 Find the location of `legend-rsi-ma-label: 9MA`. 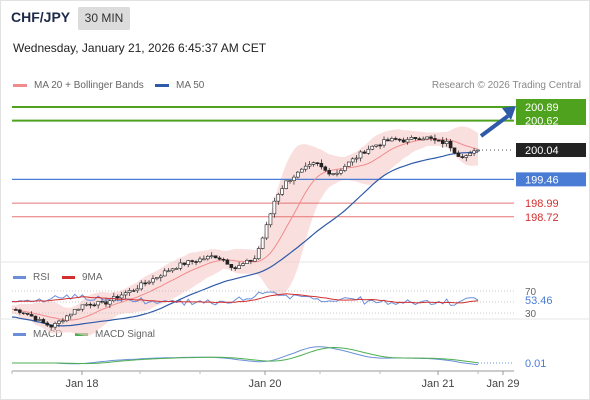

legend-rsi-ma-label: 9MA is located at coordinates (92, 277).